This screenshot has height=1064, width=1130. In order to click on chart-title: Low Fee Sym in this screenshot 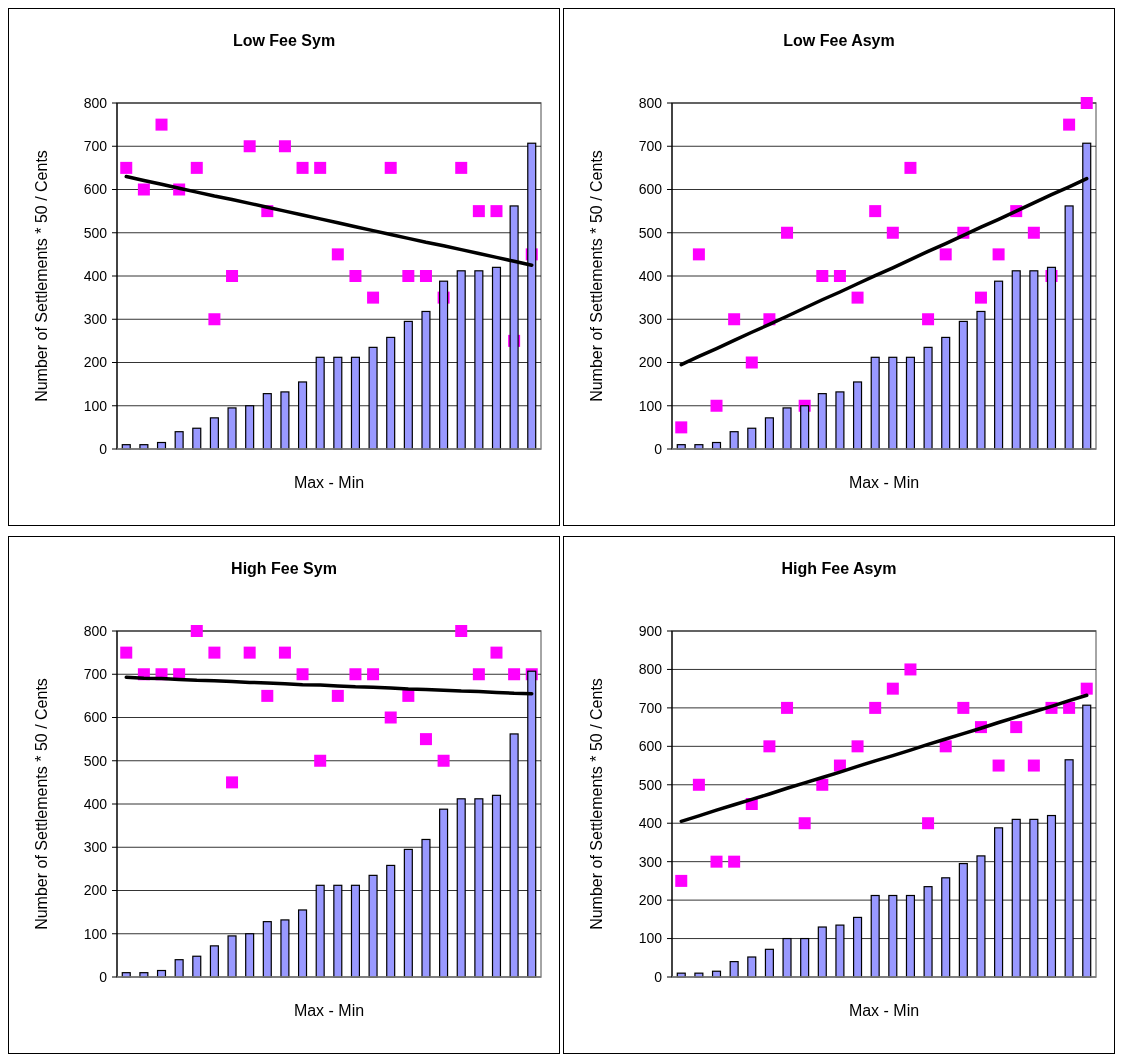, I will do `click(284, 40)`.